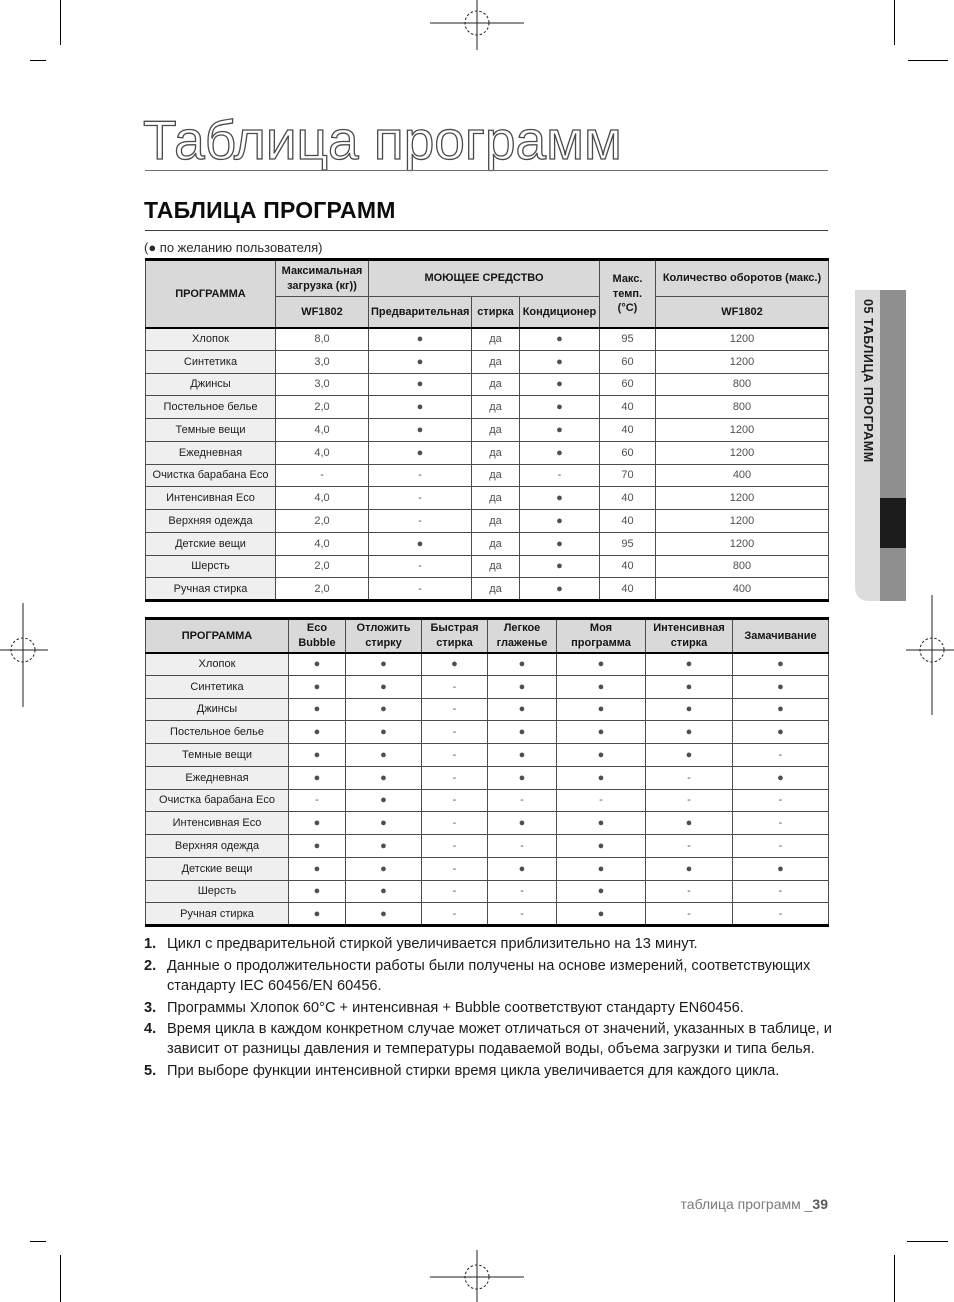 This screenshot has width=954, height=1302. What do you see at coordinates (420, 312) in the screenshot?
I see `col-header-prewash: Предварительная` at bounding box center [420, 312].